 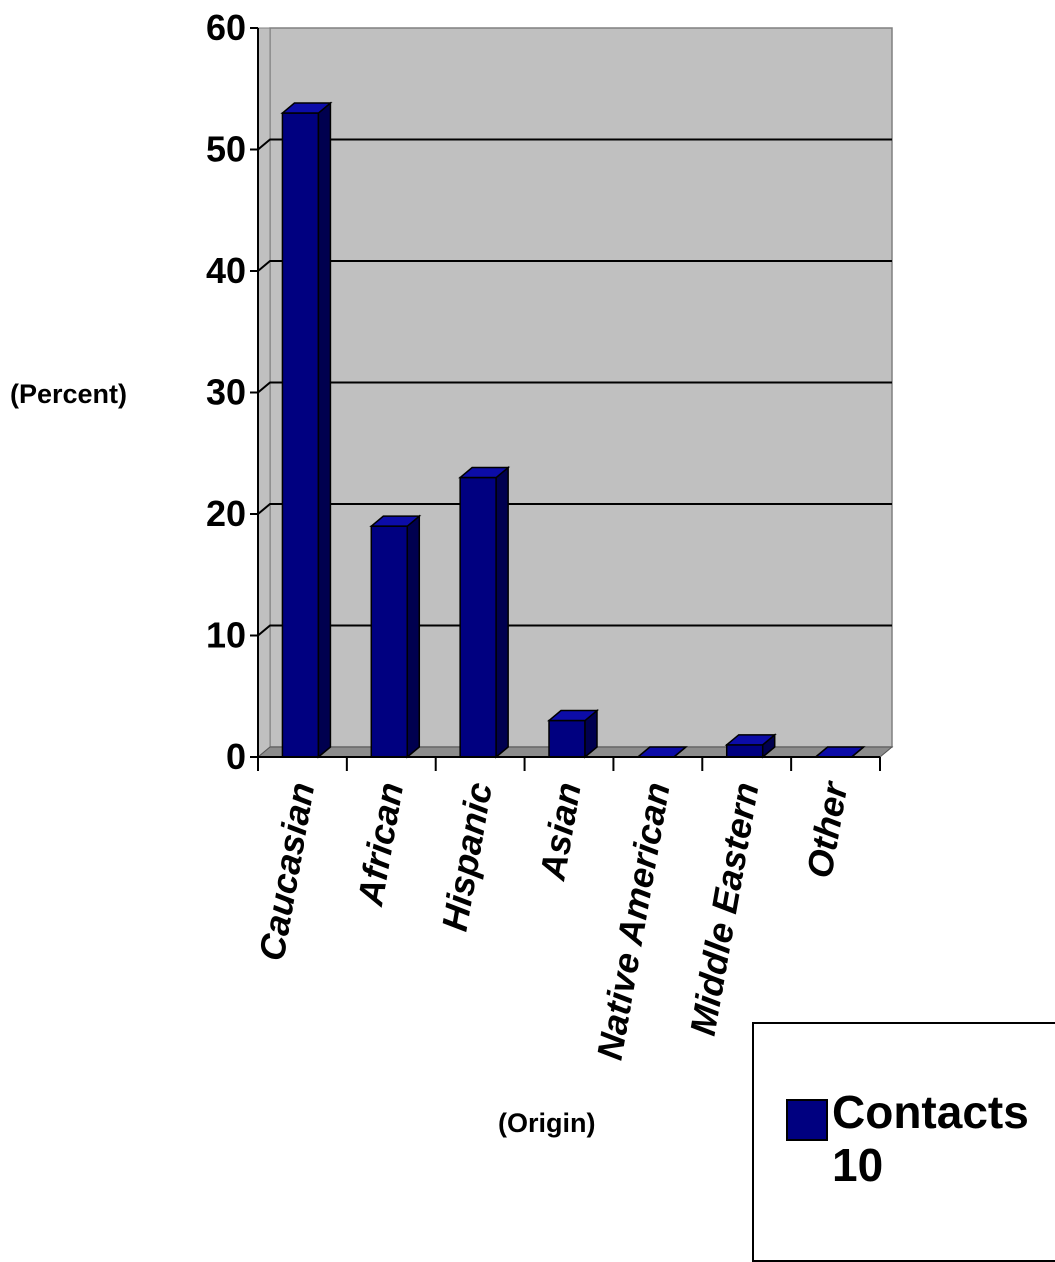 I want to click on x-tick-label: Asian, so click(x=560, y=831).